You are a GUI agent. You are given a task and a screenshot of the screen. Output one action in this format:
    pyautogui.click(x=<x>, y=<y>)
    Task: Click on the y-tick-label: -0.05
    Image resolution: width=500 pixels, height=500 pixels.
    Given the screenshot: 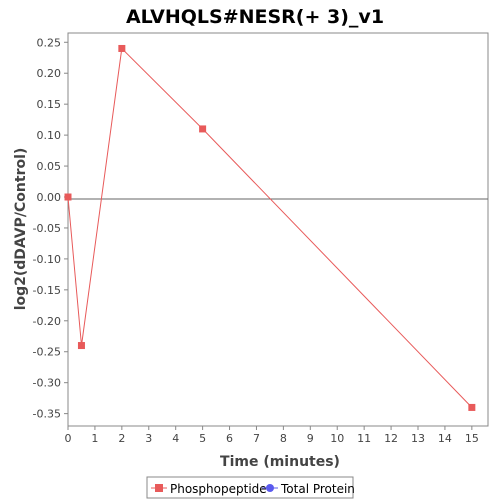 What is the action you would take?
    pyautogui.click(x=47, y=228)
    